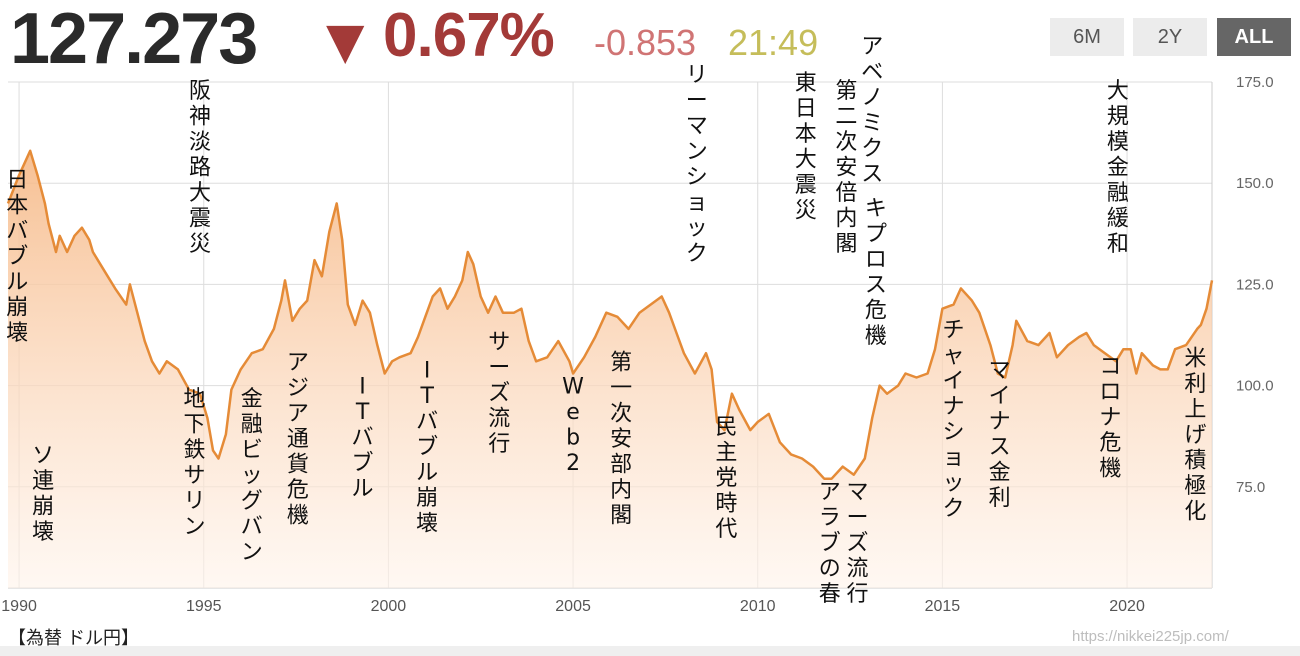 The width and height of the screenshot is (1300, 656). I want to click on change-absolute: -0.853, so click(645, 42).